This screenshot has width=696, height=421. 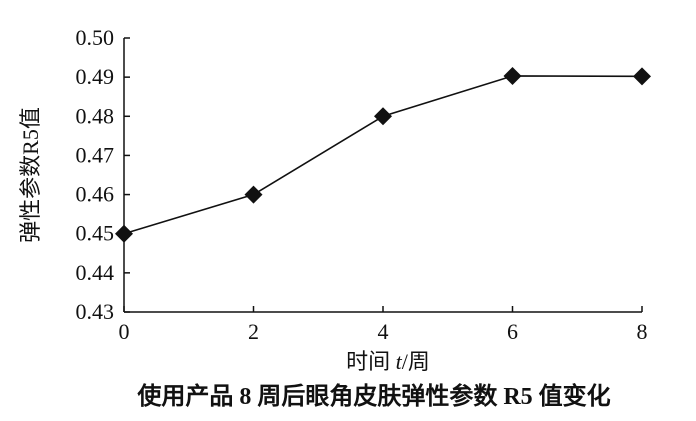 I want to click on y-tick-label: 0.44, so click(x=95, y=272).